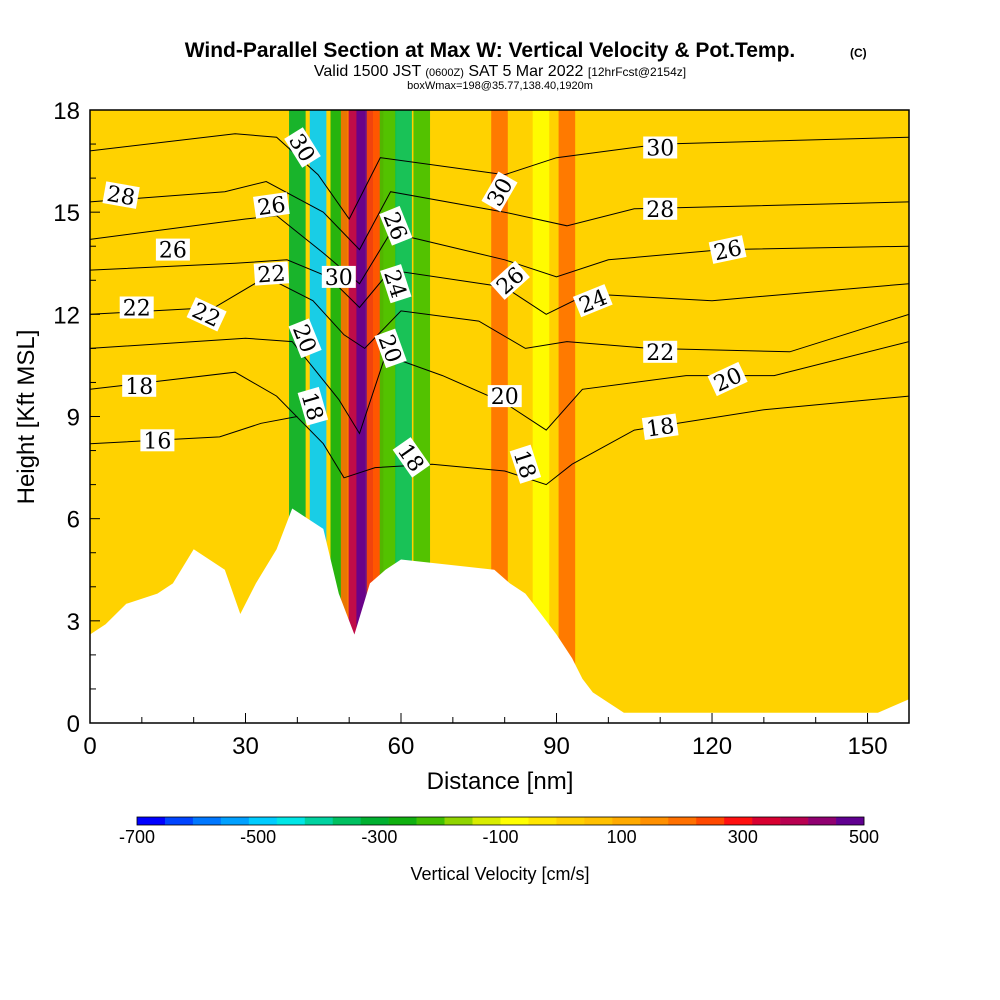 This screenshot has height=1000, width=1000. Describe the element at coordinates (73, 724) in the screenshot. I see `y-tick-label: 0` at that location.